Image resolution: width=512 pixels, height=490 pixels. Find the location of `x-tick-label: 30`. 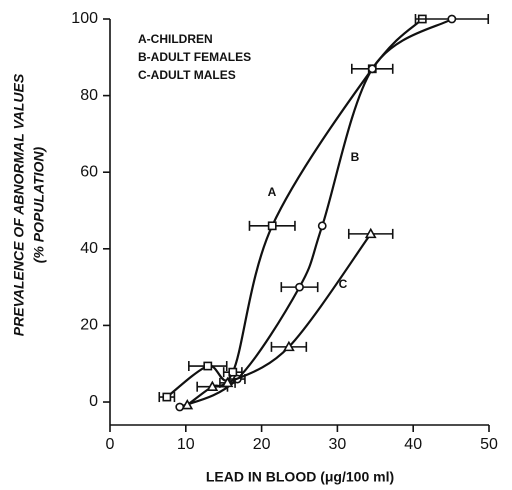

x-tick-label: 30 is located at coordinates (338, 444).